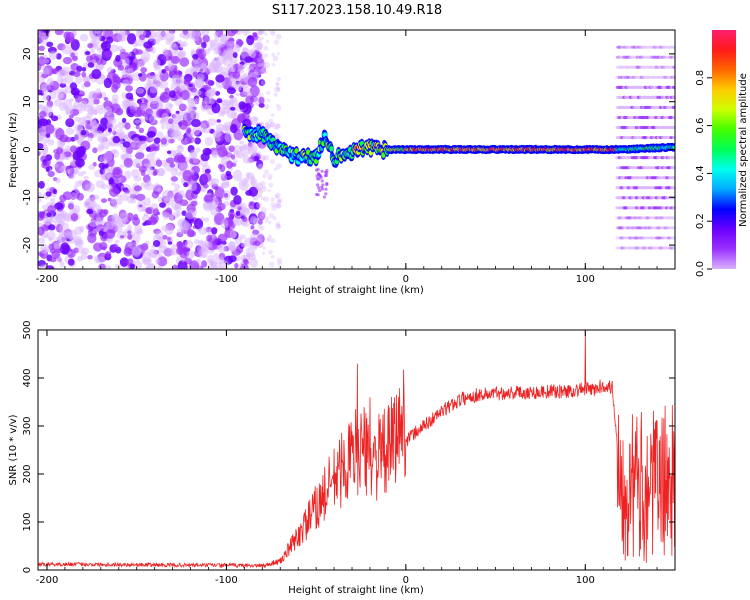 The image size is (750, 600). What do you see at coordinates (585, 580) in the screenshot?
I see `x-tick-label: 100` at bounding box center [585, 580].